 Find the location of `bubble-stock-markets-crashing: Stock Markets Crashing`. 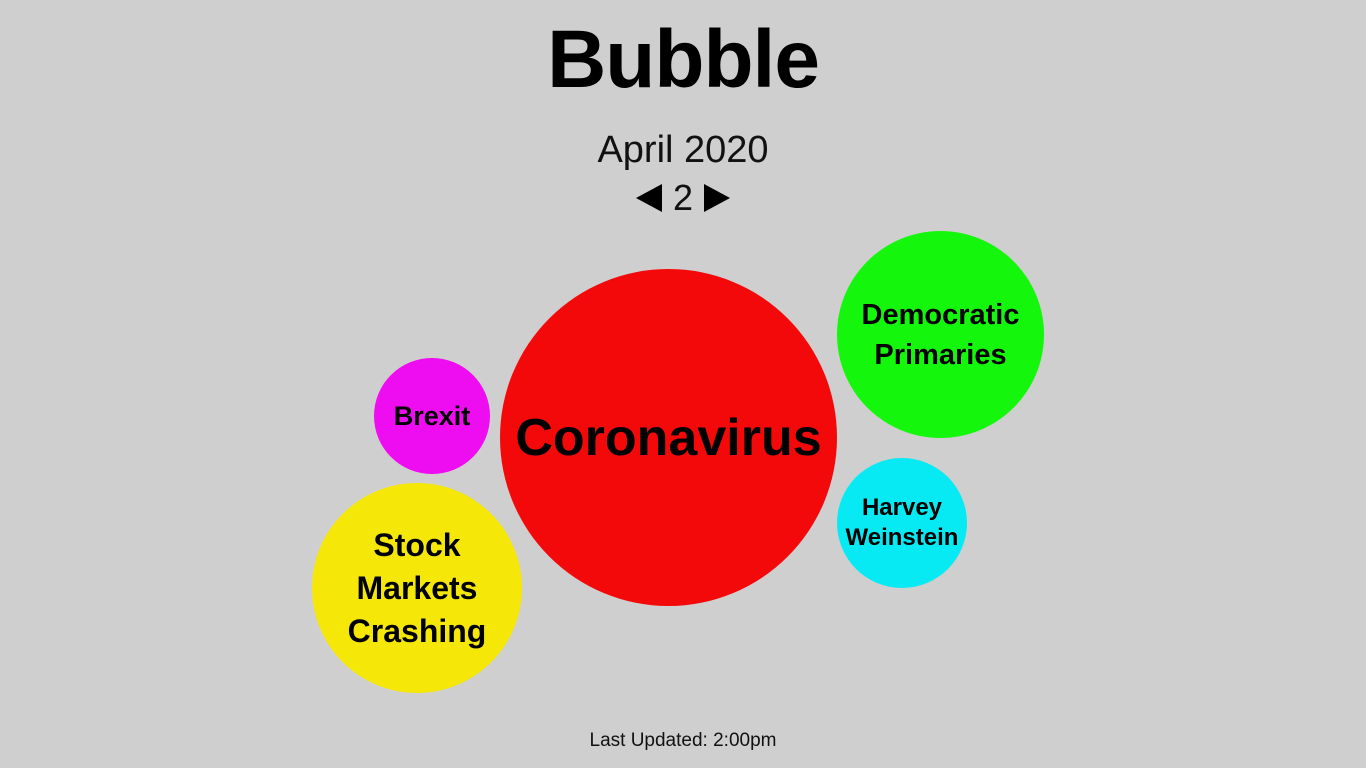

bubble-stock-markets-crashing: Stock Markets Crashing is located at coordinates (417, 588).